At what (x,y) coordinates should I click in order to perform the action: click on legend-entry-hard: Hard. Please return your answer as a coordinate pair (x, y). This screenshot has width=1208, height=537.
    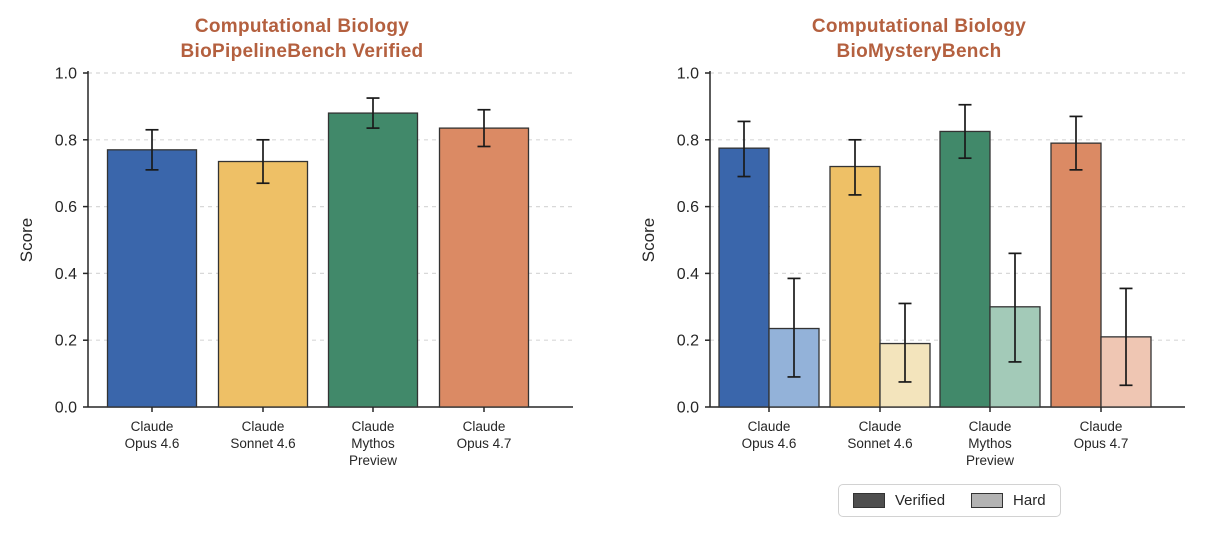
    Looking at the image, I should click on (1008, 500).